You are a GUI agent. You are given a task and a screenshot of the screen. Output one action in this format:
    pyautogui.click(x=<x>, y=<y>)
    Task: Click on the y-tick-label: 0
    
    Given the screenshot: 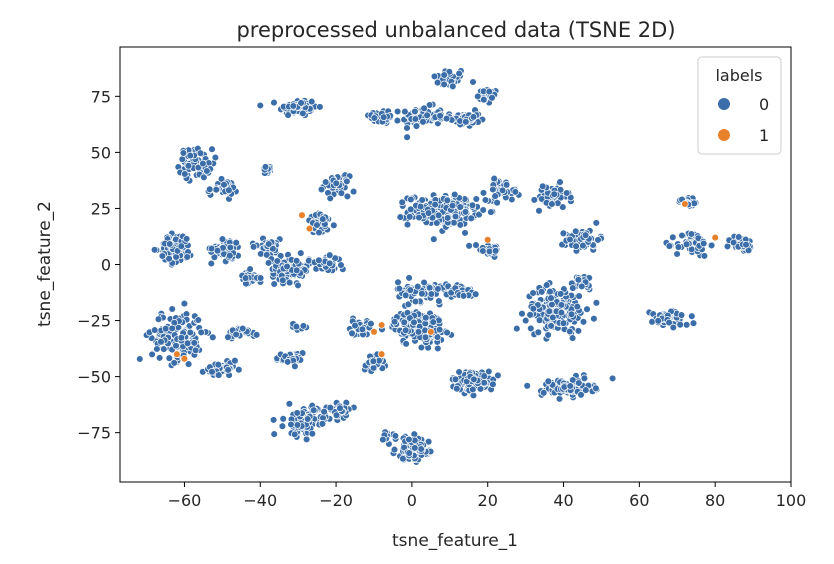 What is the action you would take?
    pyautogui.click(x=106, y=265)
    